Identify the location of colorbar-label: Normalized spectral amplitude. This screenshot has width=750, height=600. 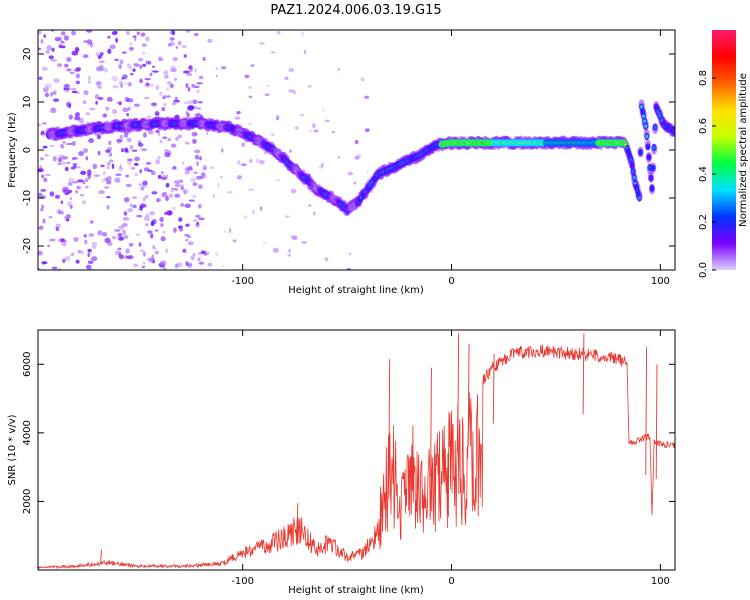
(743, 150).